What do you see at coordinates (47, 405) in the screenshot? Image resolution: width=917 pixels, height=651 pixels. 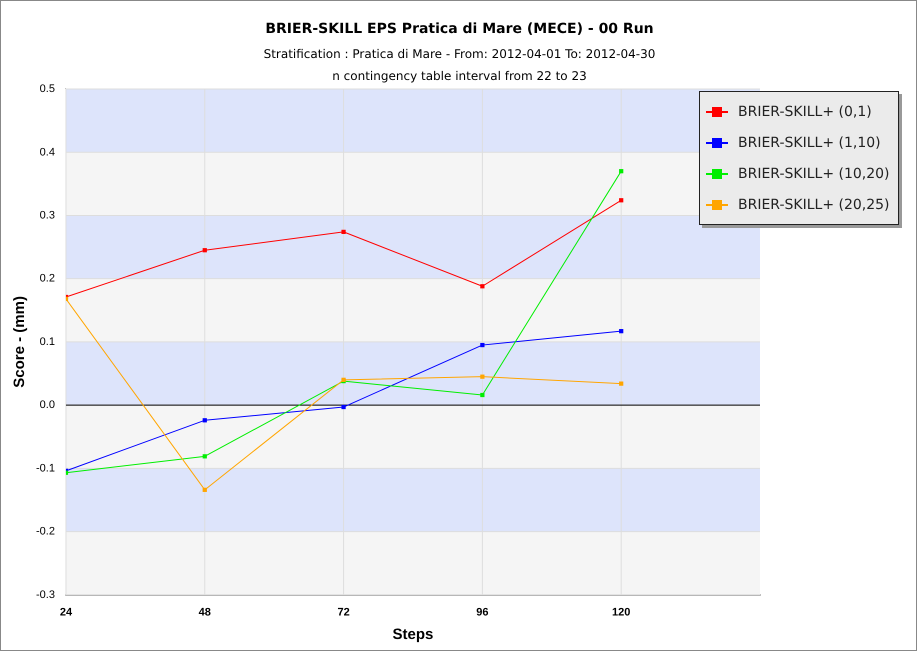 I see `y-tick-label: 0.0` at bounding box center [47, 405].